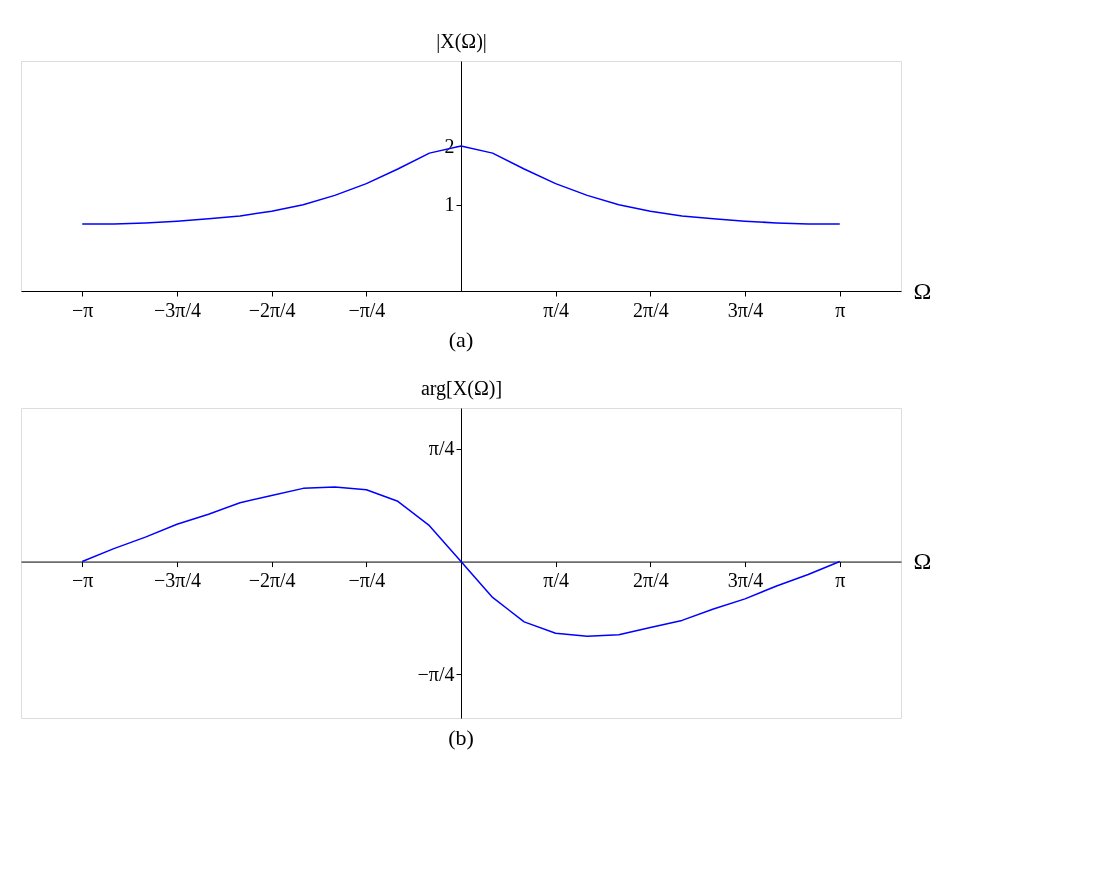  I want to click on text: (a), so click(461, 339).